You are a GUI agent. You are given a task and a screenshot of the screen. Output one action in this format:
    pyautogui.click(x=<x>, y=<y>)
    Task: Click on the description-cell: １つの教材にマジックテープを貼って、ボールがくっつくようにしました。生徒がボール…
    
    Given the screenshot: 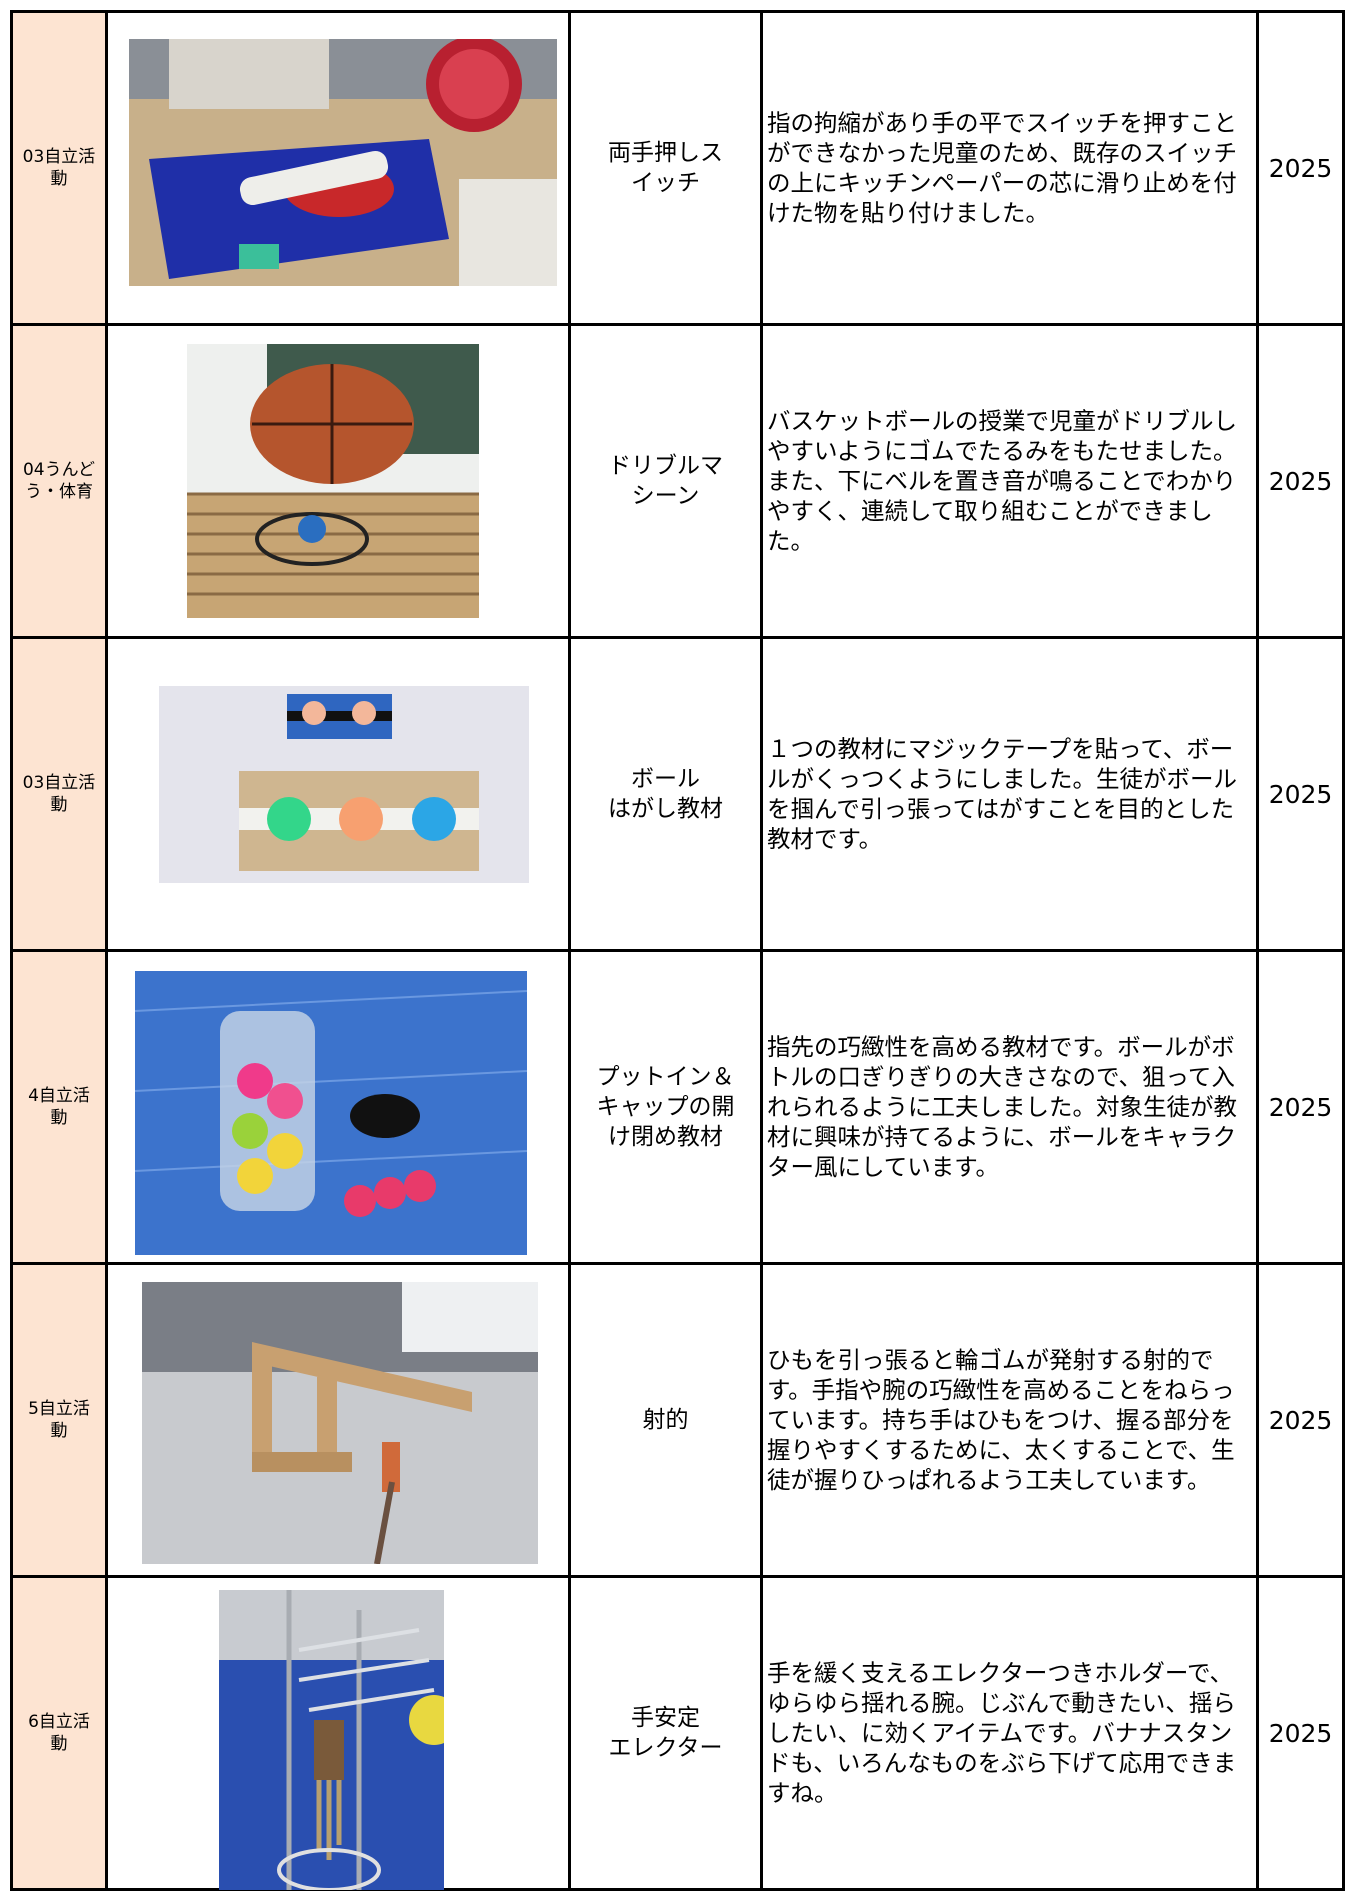 What is the action you would take?
    pyautogui.click(x=1011, y=795)
    